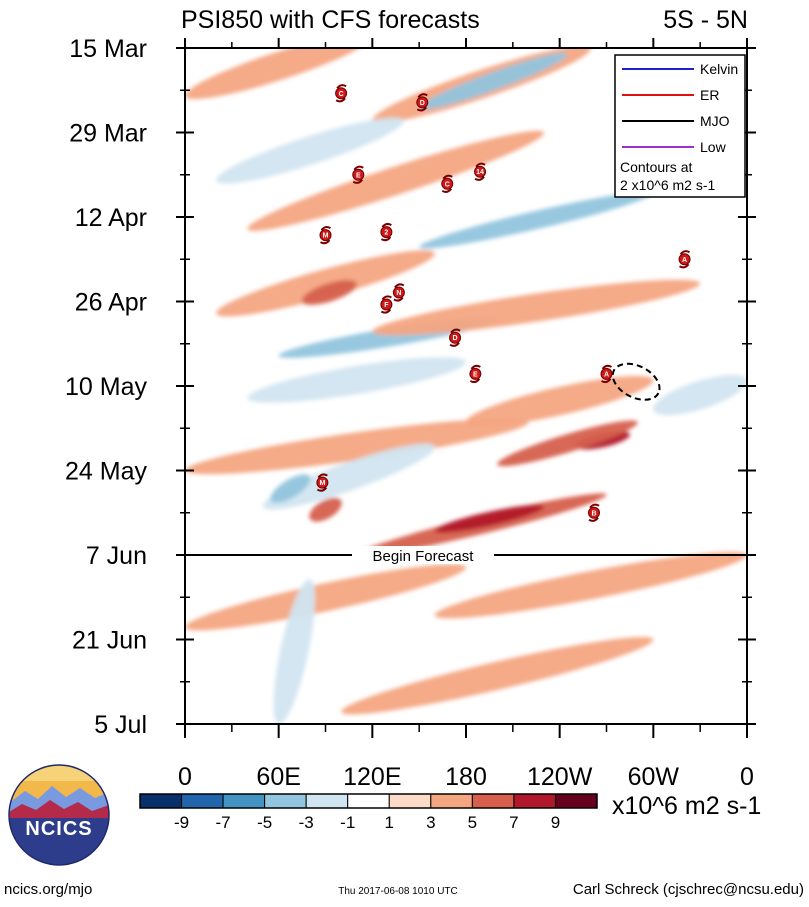 Image resolution: width=809 pixels, height=907 pixels. What do you see at coordinates (181, 822) in the screenshot?
I see `colorbar-tick-label: -9` at bounding box center [181, 822].